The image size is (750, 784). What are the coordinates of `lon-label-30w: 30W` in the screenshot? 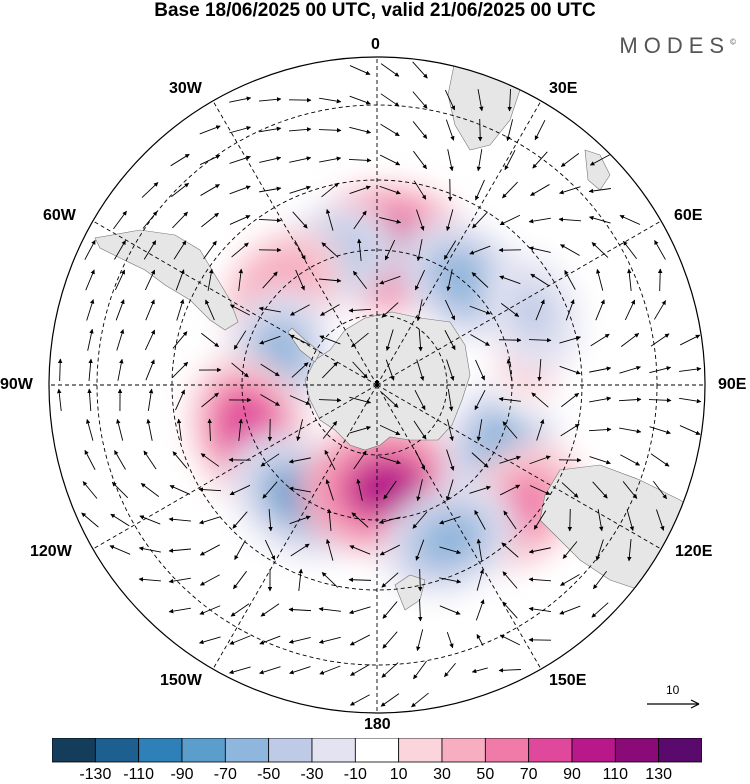 It's located at (185, 89).